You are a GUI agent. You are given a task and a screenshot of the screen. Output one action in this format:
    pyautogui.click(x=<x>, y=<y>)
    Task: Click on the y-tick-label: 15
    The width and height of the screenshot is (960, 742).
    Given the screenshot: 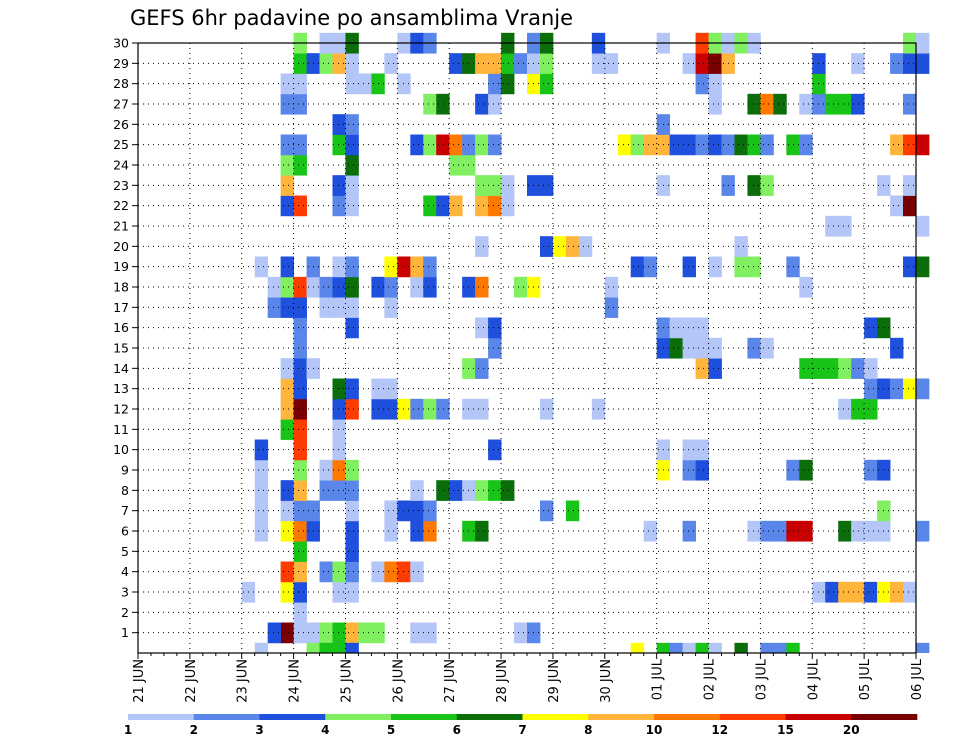 What is the action you would take?
    pyautogui.click(x=121, y=348)
    